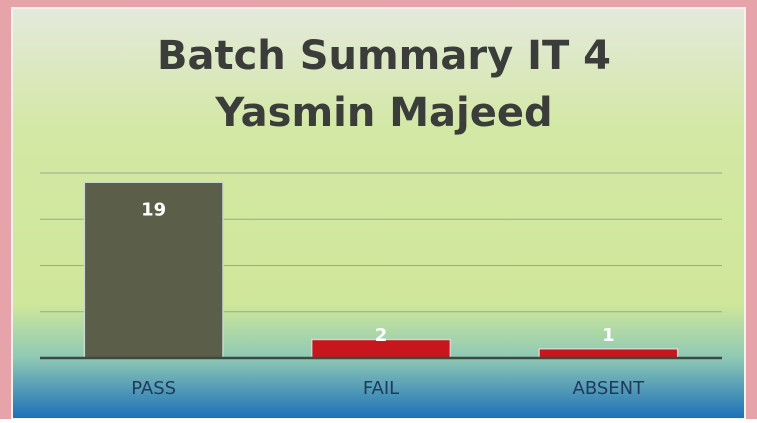 Image resolution: width=757 pixels, height=423 pixels. What do you see at coordinates (153, 388) in the screenshot?
I see `x-tick-label: PASS` at bounding box center [153, 388].